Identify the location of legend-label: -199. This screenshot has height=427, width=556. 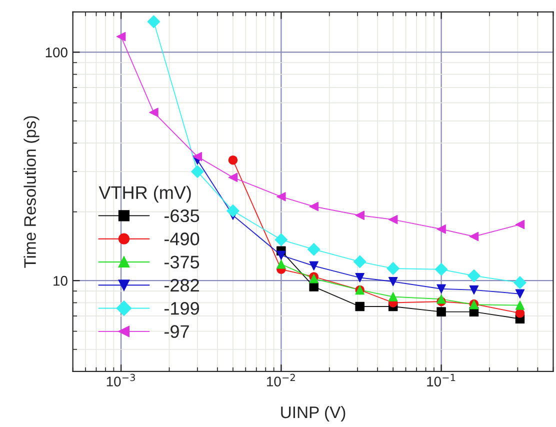
(181, 308).